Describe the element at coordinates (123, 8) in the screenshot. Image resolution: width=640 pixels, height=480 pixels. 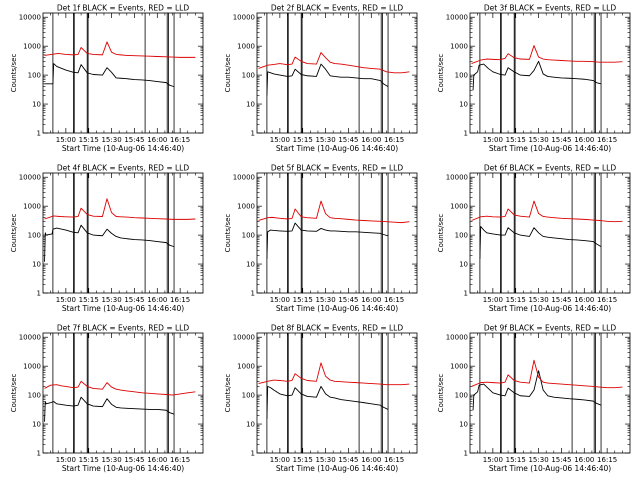
I see `chart-title: Det 1f BLACK = Events, RED = LLD` at that location.